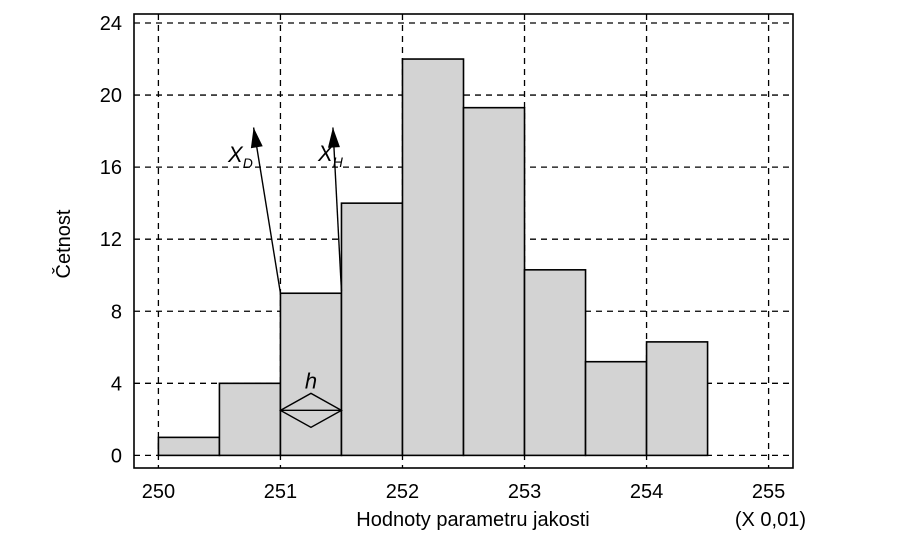 The height and width of the screenshot is (557, 919). I want to click on x-tick-label: 255, so click(768, 492).